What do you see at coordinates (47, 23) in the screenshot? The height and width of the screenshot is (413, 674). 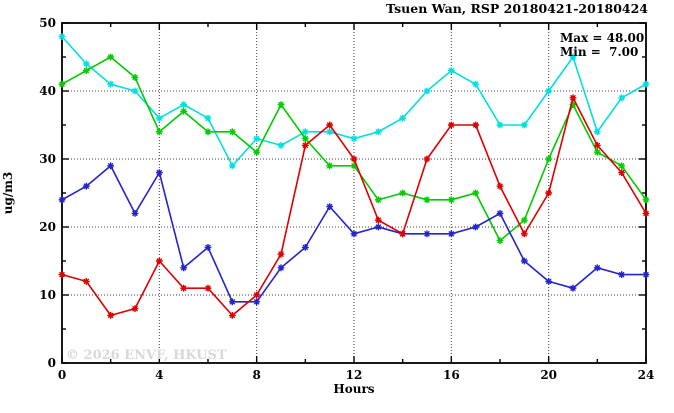 I see `y-tick-label: 50` at bounding box center [47, 23].